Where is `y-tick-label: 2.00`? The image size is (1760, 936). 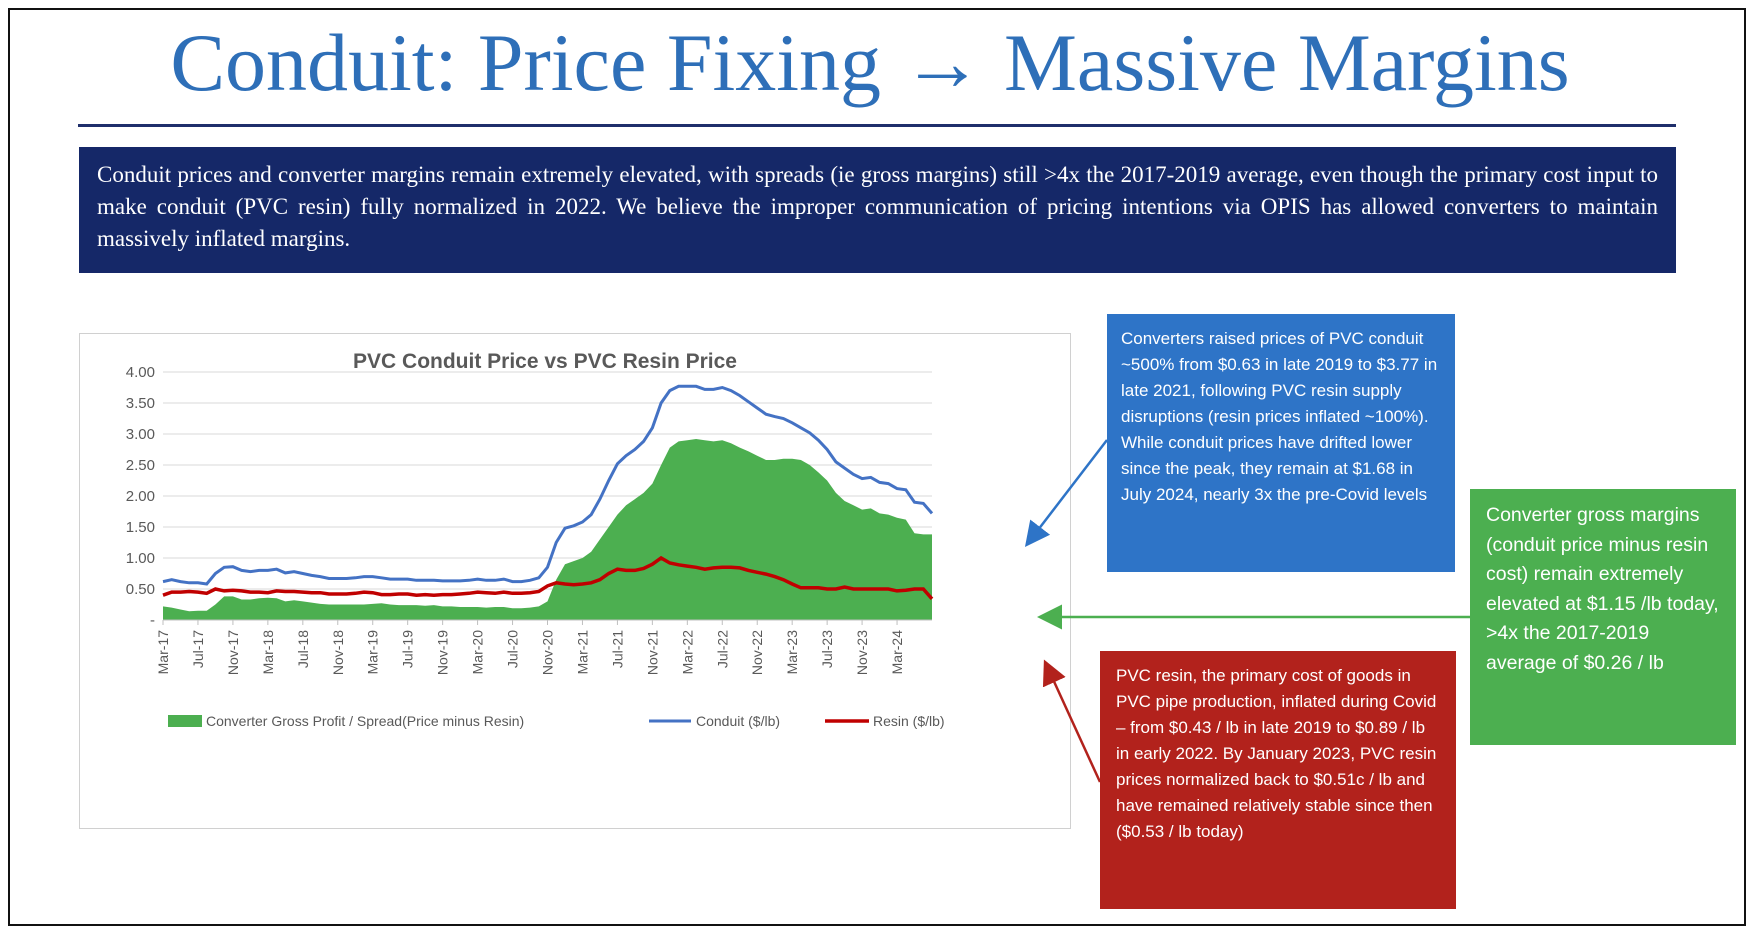 y-tick-label: 2.00 is located at coordinates (140, 496).